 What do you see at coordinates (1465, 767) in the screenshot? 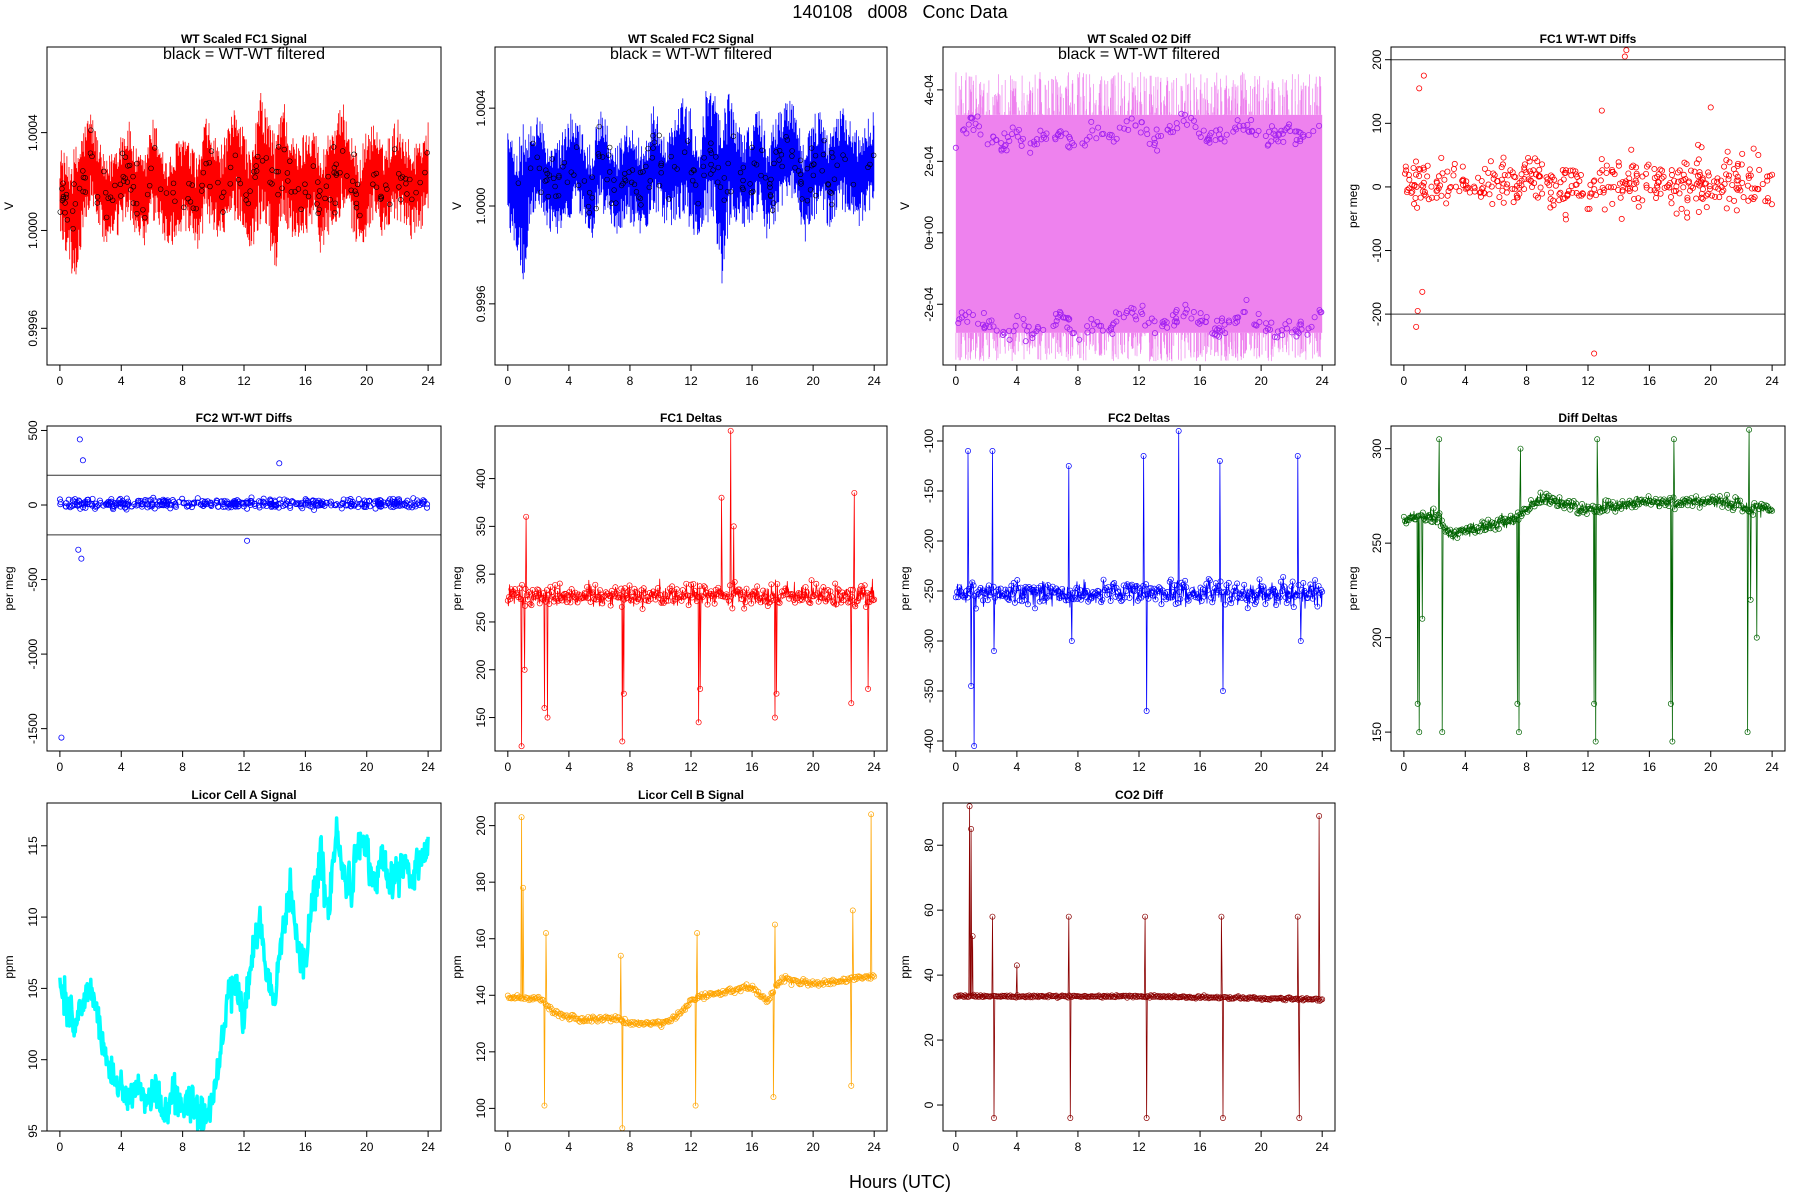
I see `x-tick-label: 4` at bounding box center [1465, 767].